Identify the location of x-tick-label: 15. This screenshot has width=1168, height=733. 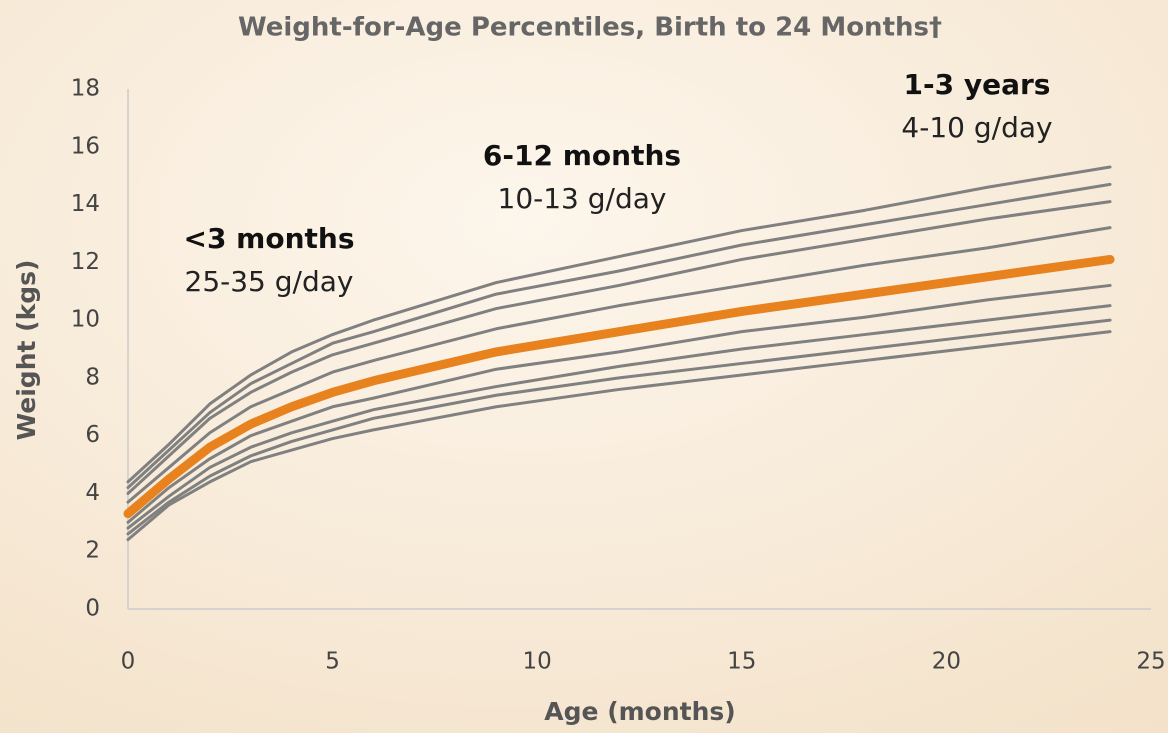
(741, 662).